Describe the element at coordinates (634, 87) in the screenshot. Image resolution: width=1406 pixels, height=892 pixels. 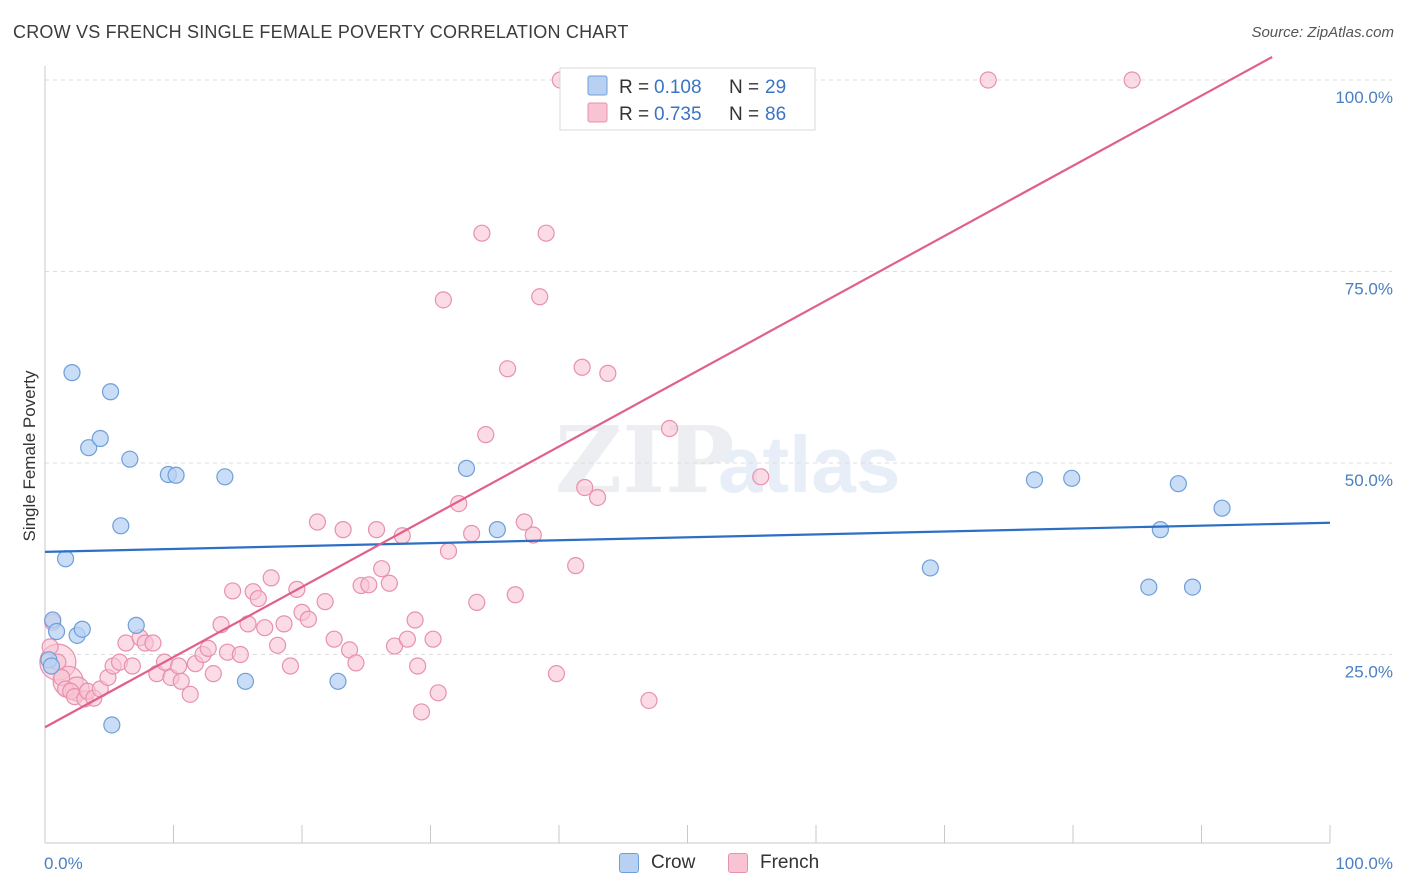
I see `crow-r-label: R =` at that location.